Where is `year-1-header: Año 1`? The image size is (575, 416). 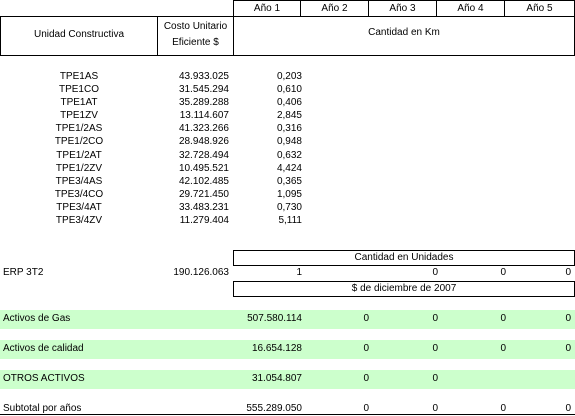
year-1-header: Año 1 is located at coordinates (267, 8).